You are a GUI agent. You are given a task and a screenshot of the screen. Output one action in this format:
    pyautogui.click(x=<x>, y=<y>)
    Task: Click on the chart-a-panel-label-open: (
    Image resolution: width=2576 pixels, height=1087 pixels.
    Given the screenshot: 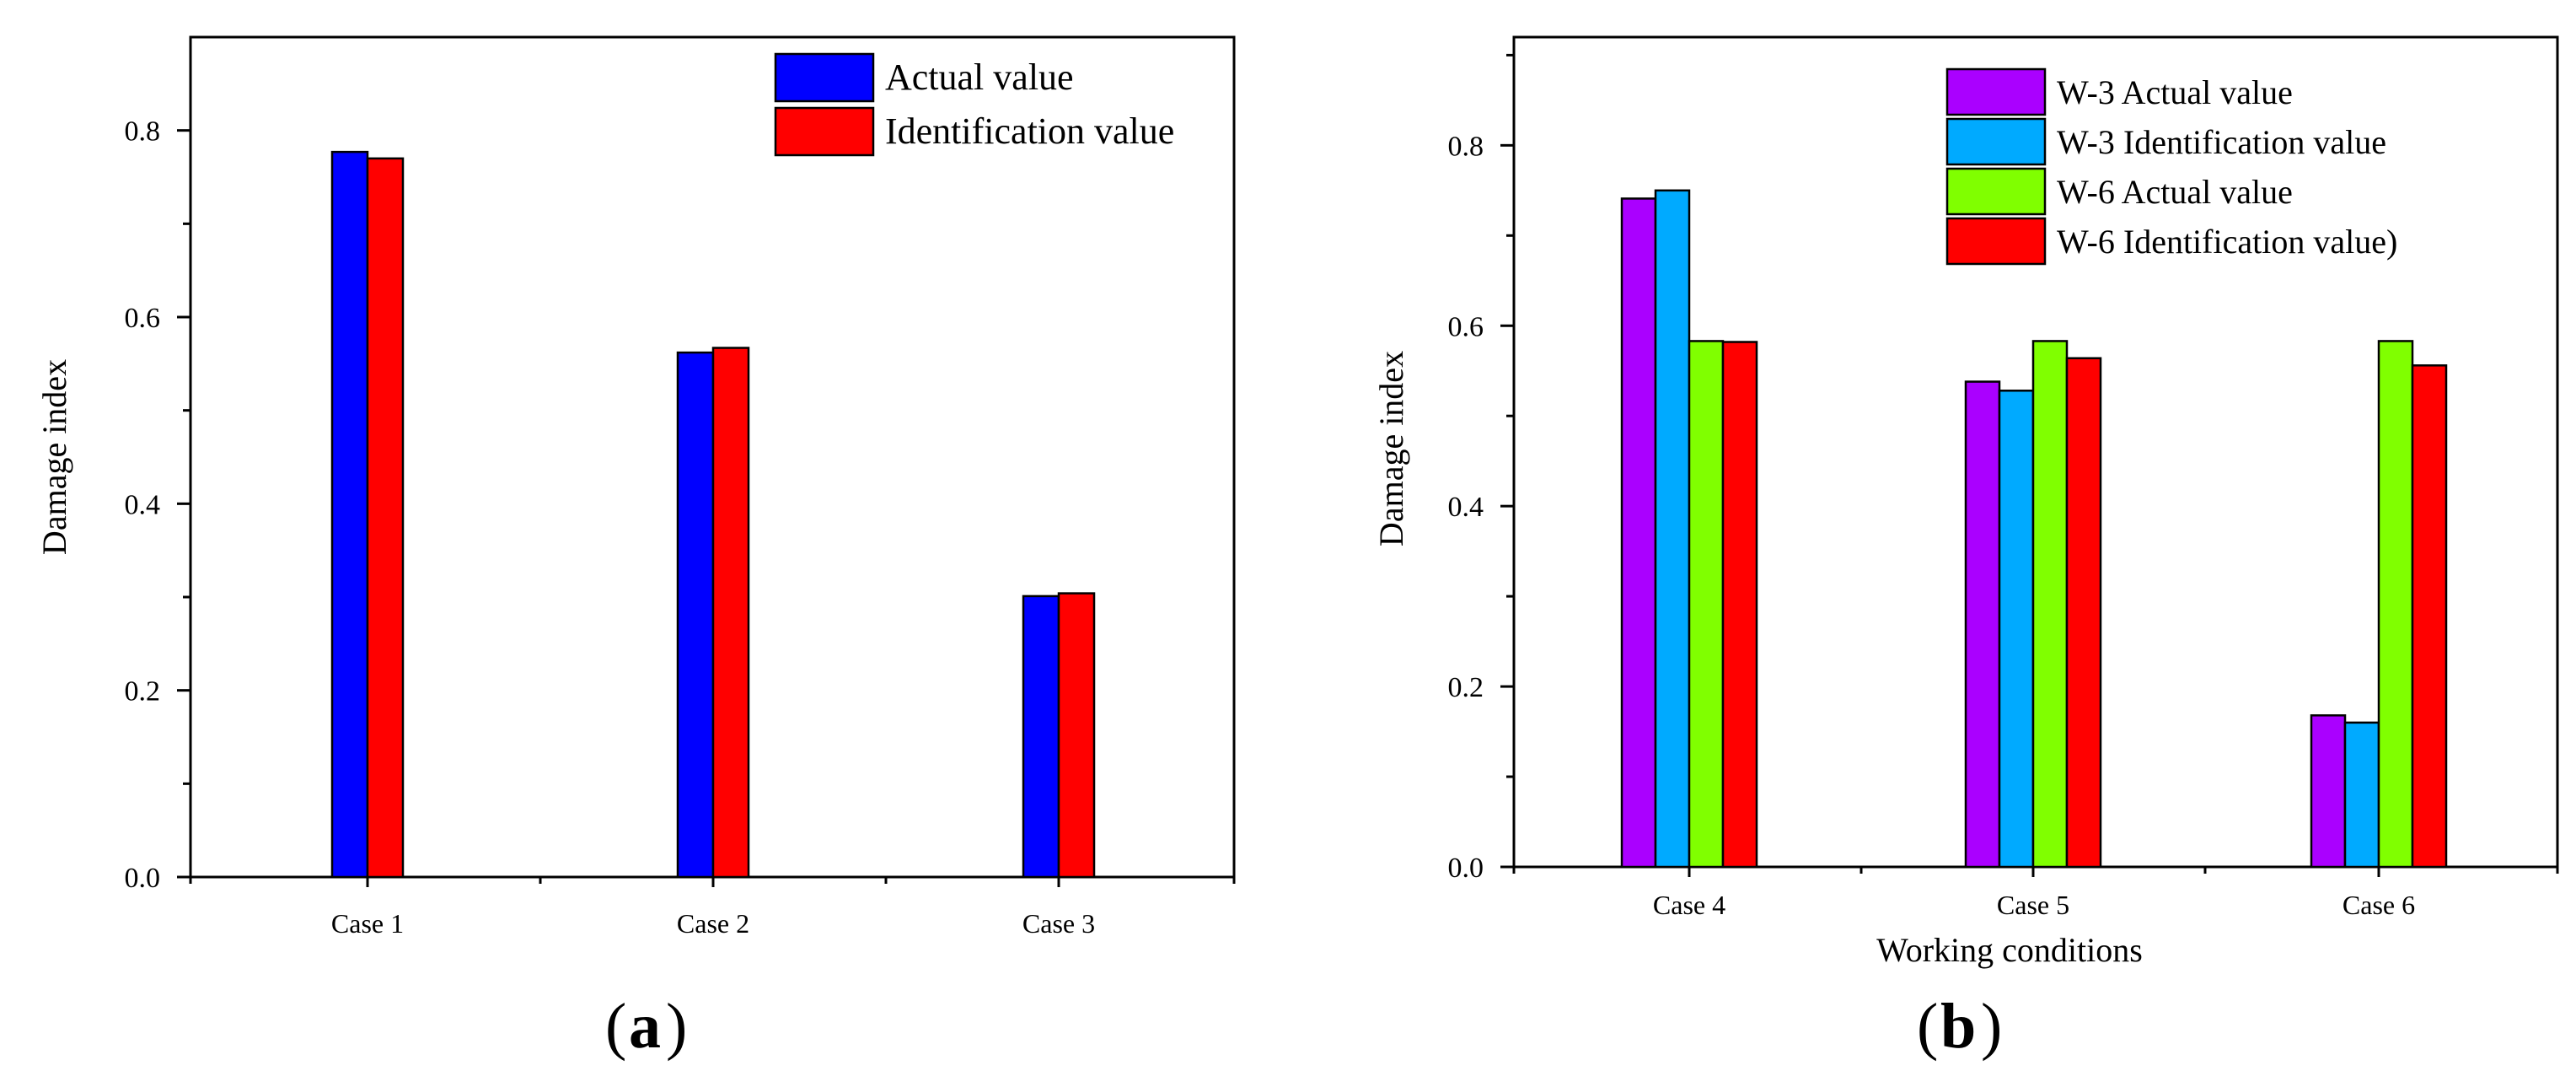 What is the action you would take?
    pyautogui.click(x=615, y=1026)
    